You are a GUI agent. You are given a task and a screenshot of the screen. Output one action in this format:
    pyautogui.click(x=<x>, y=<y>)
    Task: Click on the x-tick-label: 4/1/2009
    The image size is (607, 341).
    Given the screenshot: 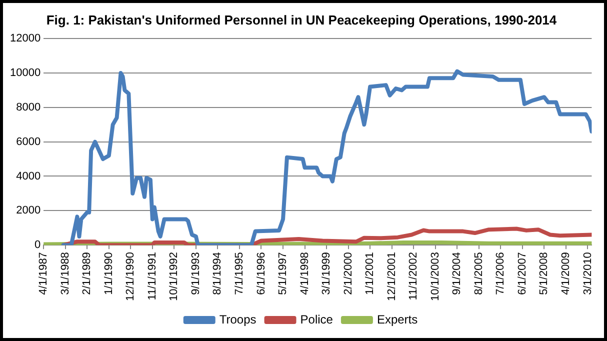 What is the action you would take?
    pyautogui.click(x=566, y=273)
    